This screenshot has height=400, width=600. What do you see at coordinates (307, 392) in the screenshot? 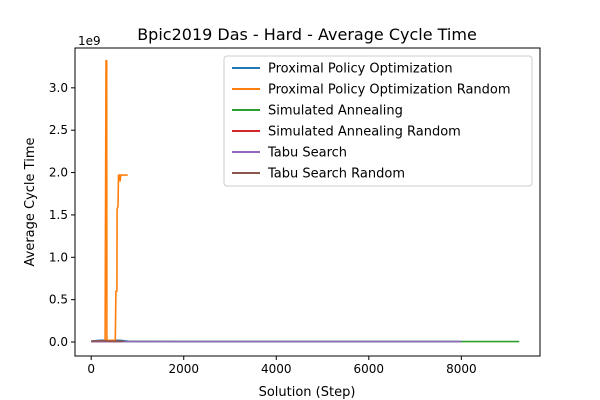
I see `x-axis-label: Solution (Step)` at bounding box center [307, 392].